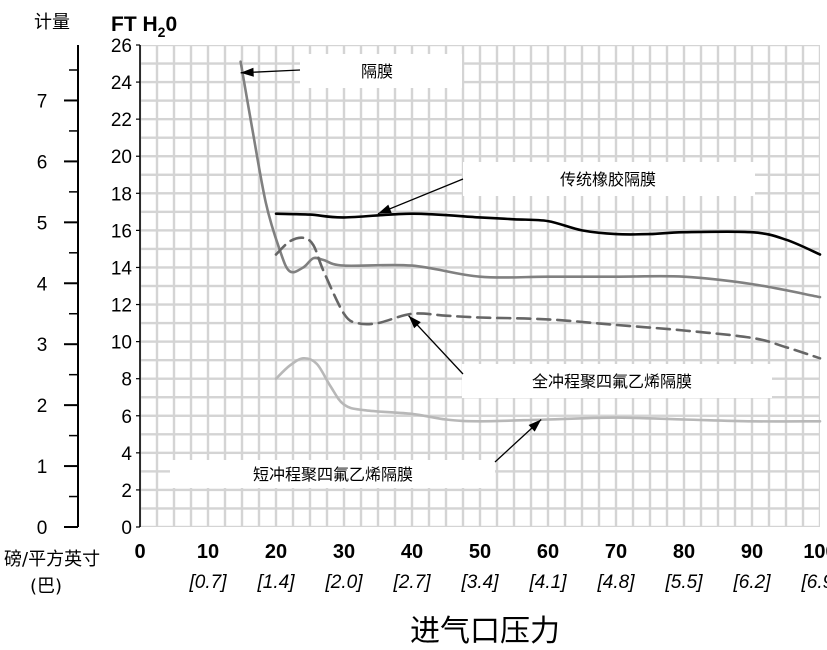 This screenshot has height=650, width=827. I want to click on y-left-tick-label: 1, so click(42, 467).